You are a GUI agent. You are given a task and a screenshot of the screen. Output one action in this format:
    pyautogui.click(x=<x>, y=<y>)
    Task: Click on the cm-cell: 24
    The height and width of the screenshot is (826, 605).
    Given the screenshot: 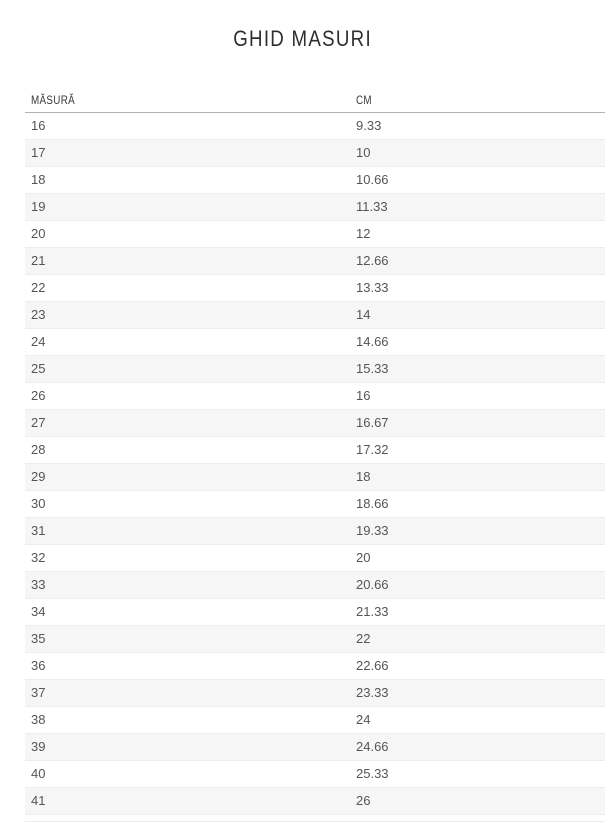 What is the action you would take?
    pyautogui.click(x=477, y=720)
    